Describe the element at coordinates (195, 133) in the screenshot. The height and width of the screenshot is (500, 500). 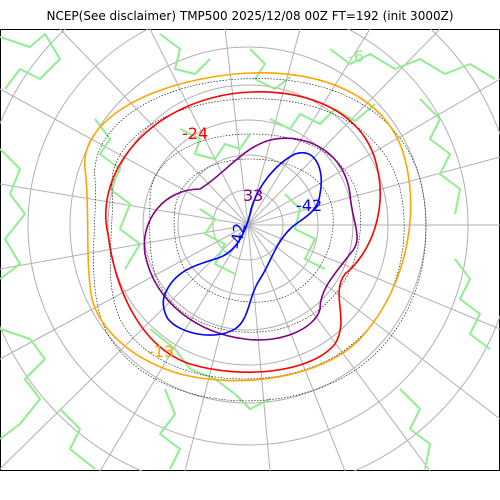
I see `label-red: -24` at that location.